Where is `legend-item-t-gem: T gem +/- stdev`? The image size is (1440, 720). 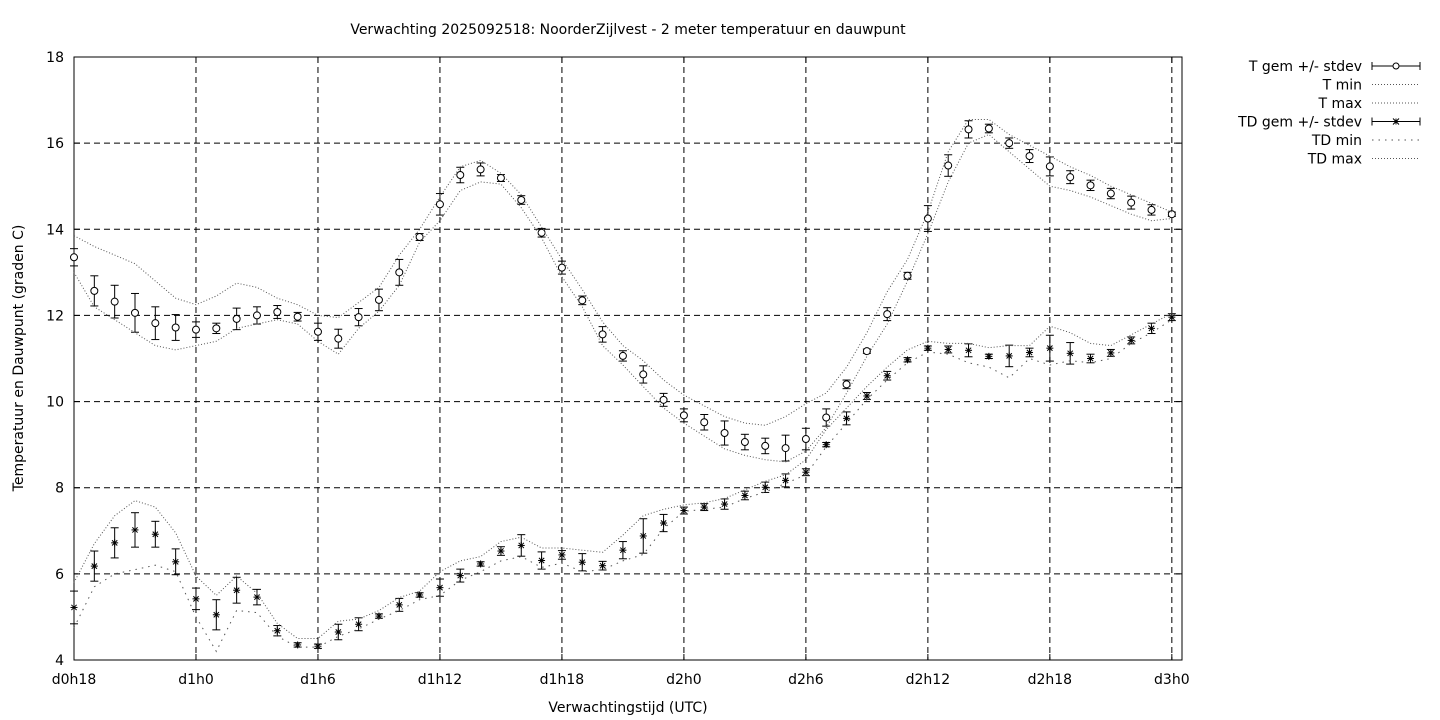 legend-item-t-gem: T gem +/- stdev is located at coordinates (1334, 67).